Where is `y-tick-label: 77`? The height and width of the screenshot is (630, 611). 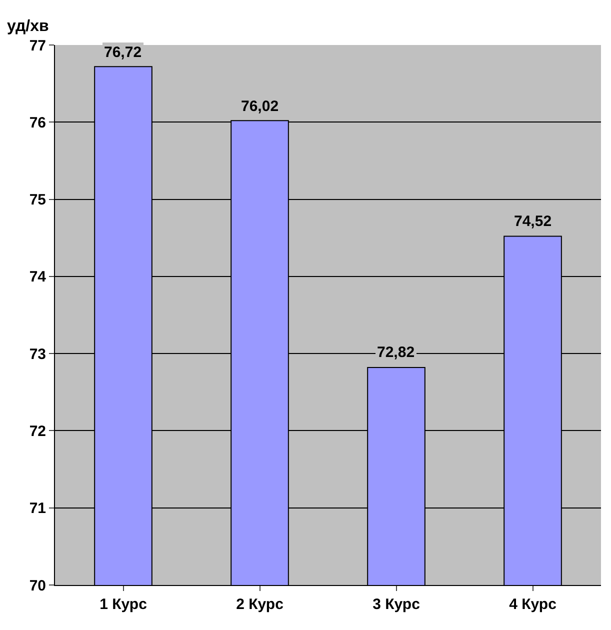 y-tick-label: 77 is located at coordinates (37, 45).